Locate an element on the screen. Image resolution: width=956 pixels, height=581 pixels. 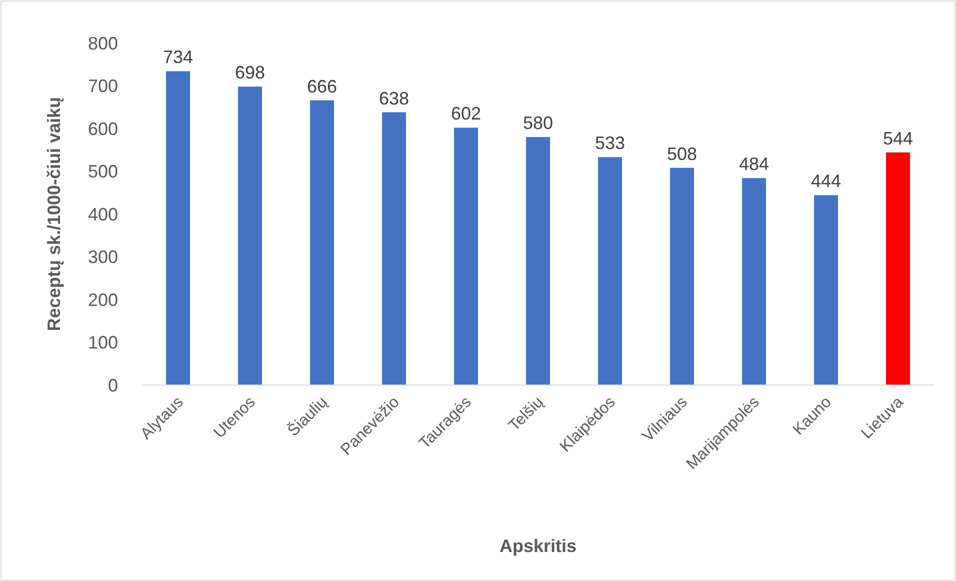
data-label: 698 is located at coordinates (250, 72).